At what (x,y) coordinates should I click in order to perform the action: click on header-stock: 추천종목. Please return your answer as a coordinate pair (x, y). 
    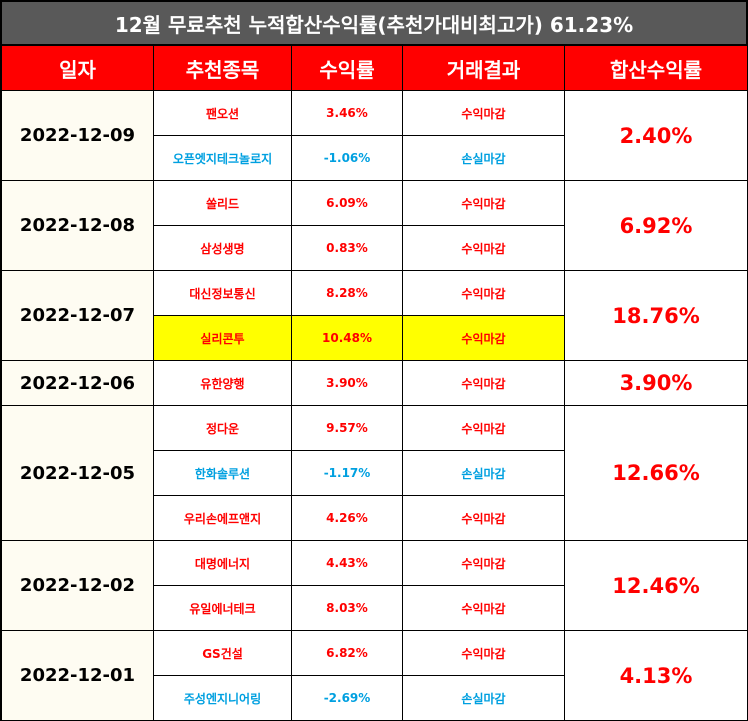
    Looking at the image, I should click on (222, 68).